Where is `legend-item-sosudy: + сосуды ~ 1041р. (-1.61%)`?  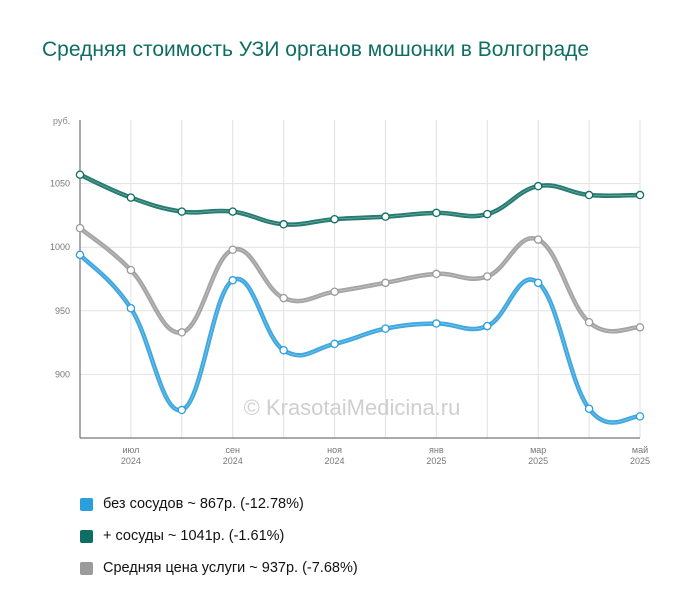 legend-item-sosudy: + сосуды ~ 1041р. (-1.61%) is located at coordinates (219, 536).